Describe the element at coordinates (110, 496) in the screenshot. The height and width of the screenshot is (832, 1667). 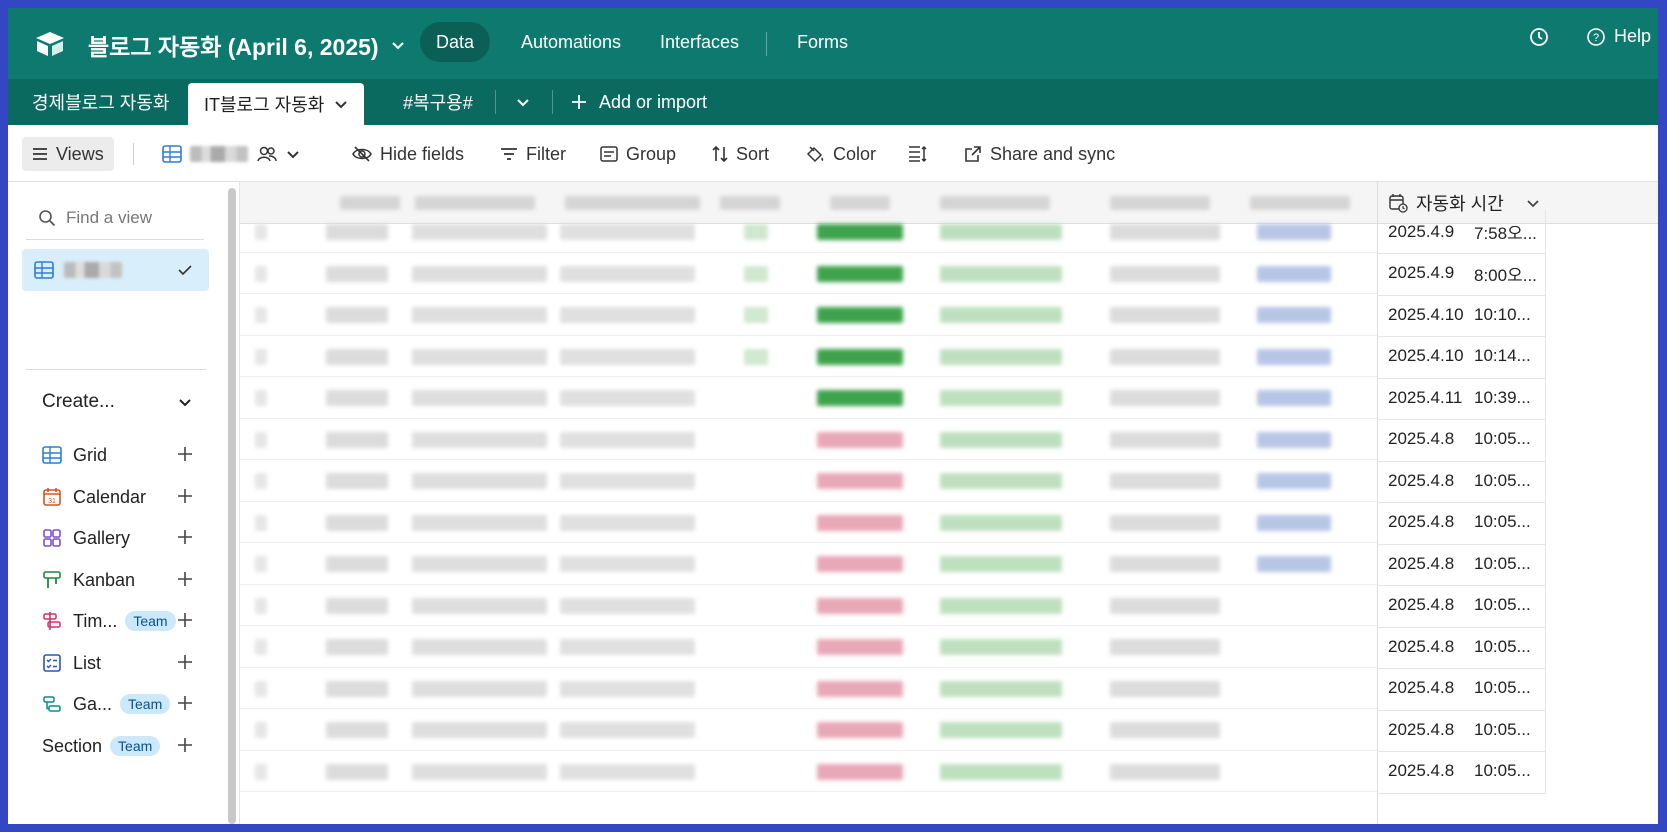
I see `create-calendar-label: Calendar` at that location.